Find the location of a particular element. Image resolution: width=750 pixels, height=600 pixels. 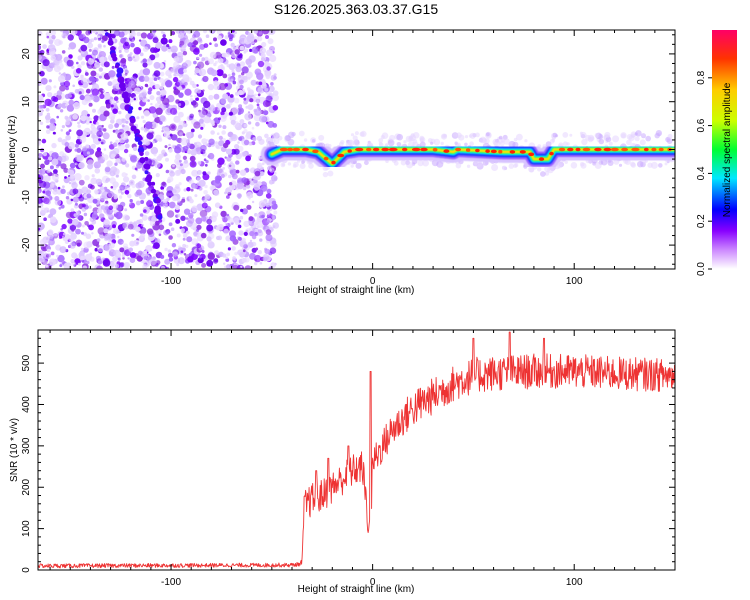

colorbar-tick-label: 0.6 is located at coordinates (701, 125).